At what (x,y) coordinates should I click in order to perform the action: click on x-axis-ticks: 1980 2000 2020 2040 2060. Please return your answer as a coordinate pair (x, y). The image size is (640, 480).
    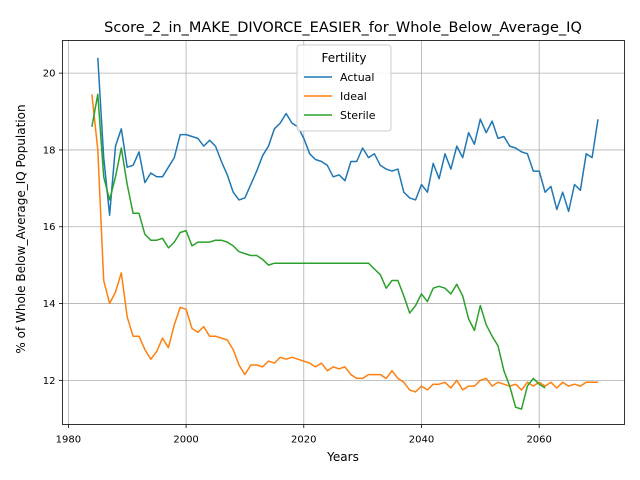
    Looking at the image, I should click on (304, 435).